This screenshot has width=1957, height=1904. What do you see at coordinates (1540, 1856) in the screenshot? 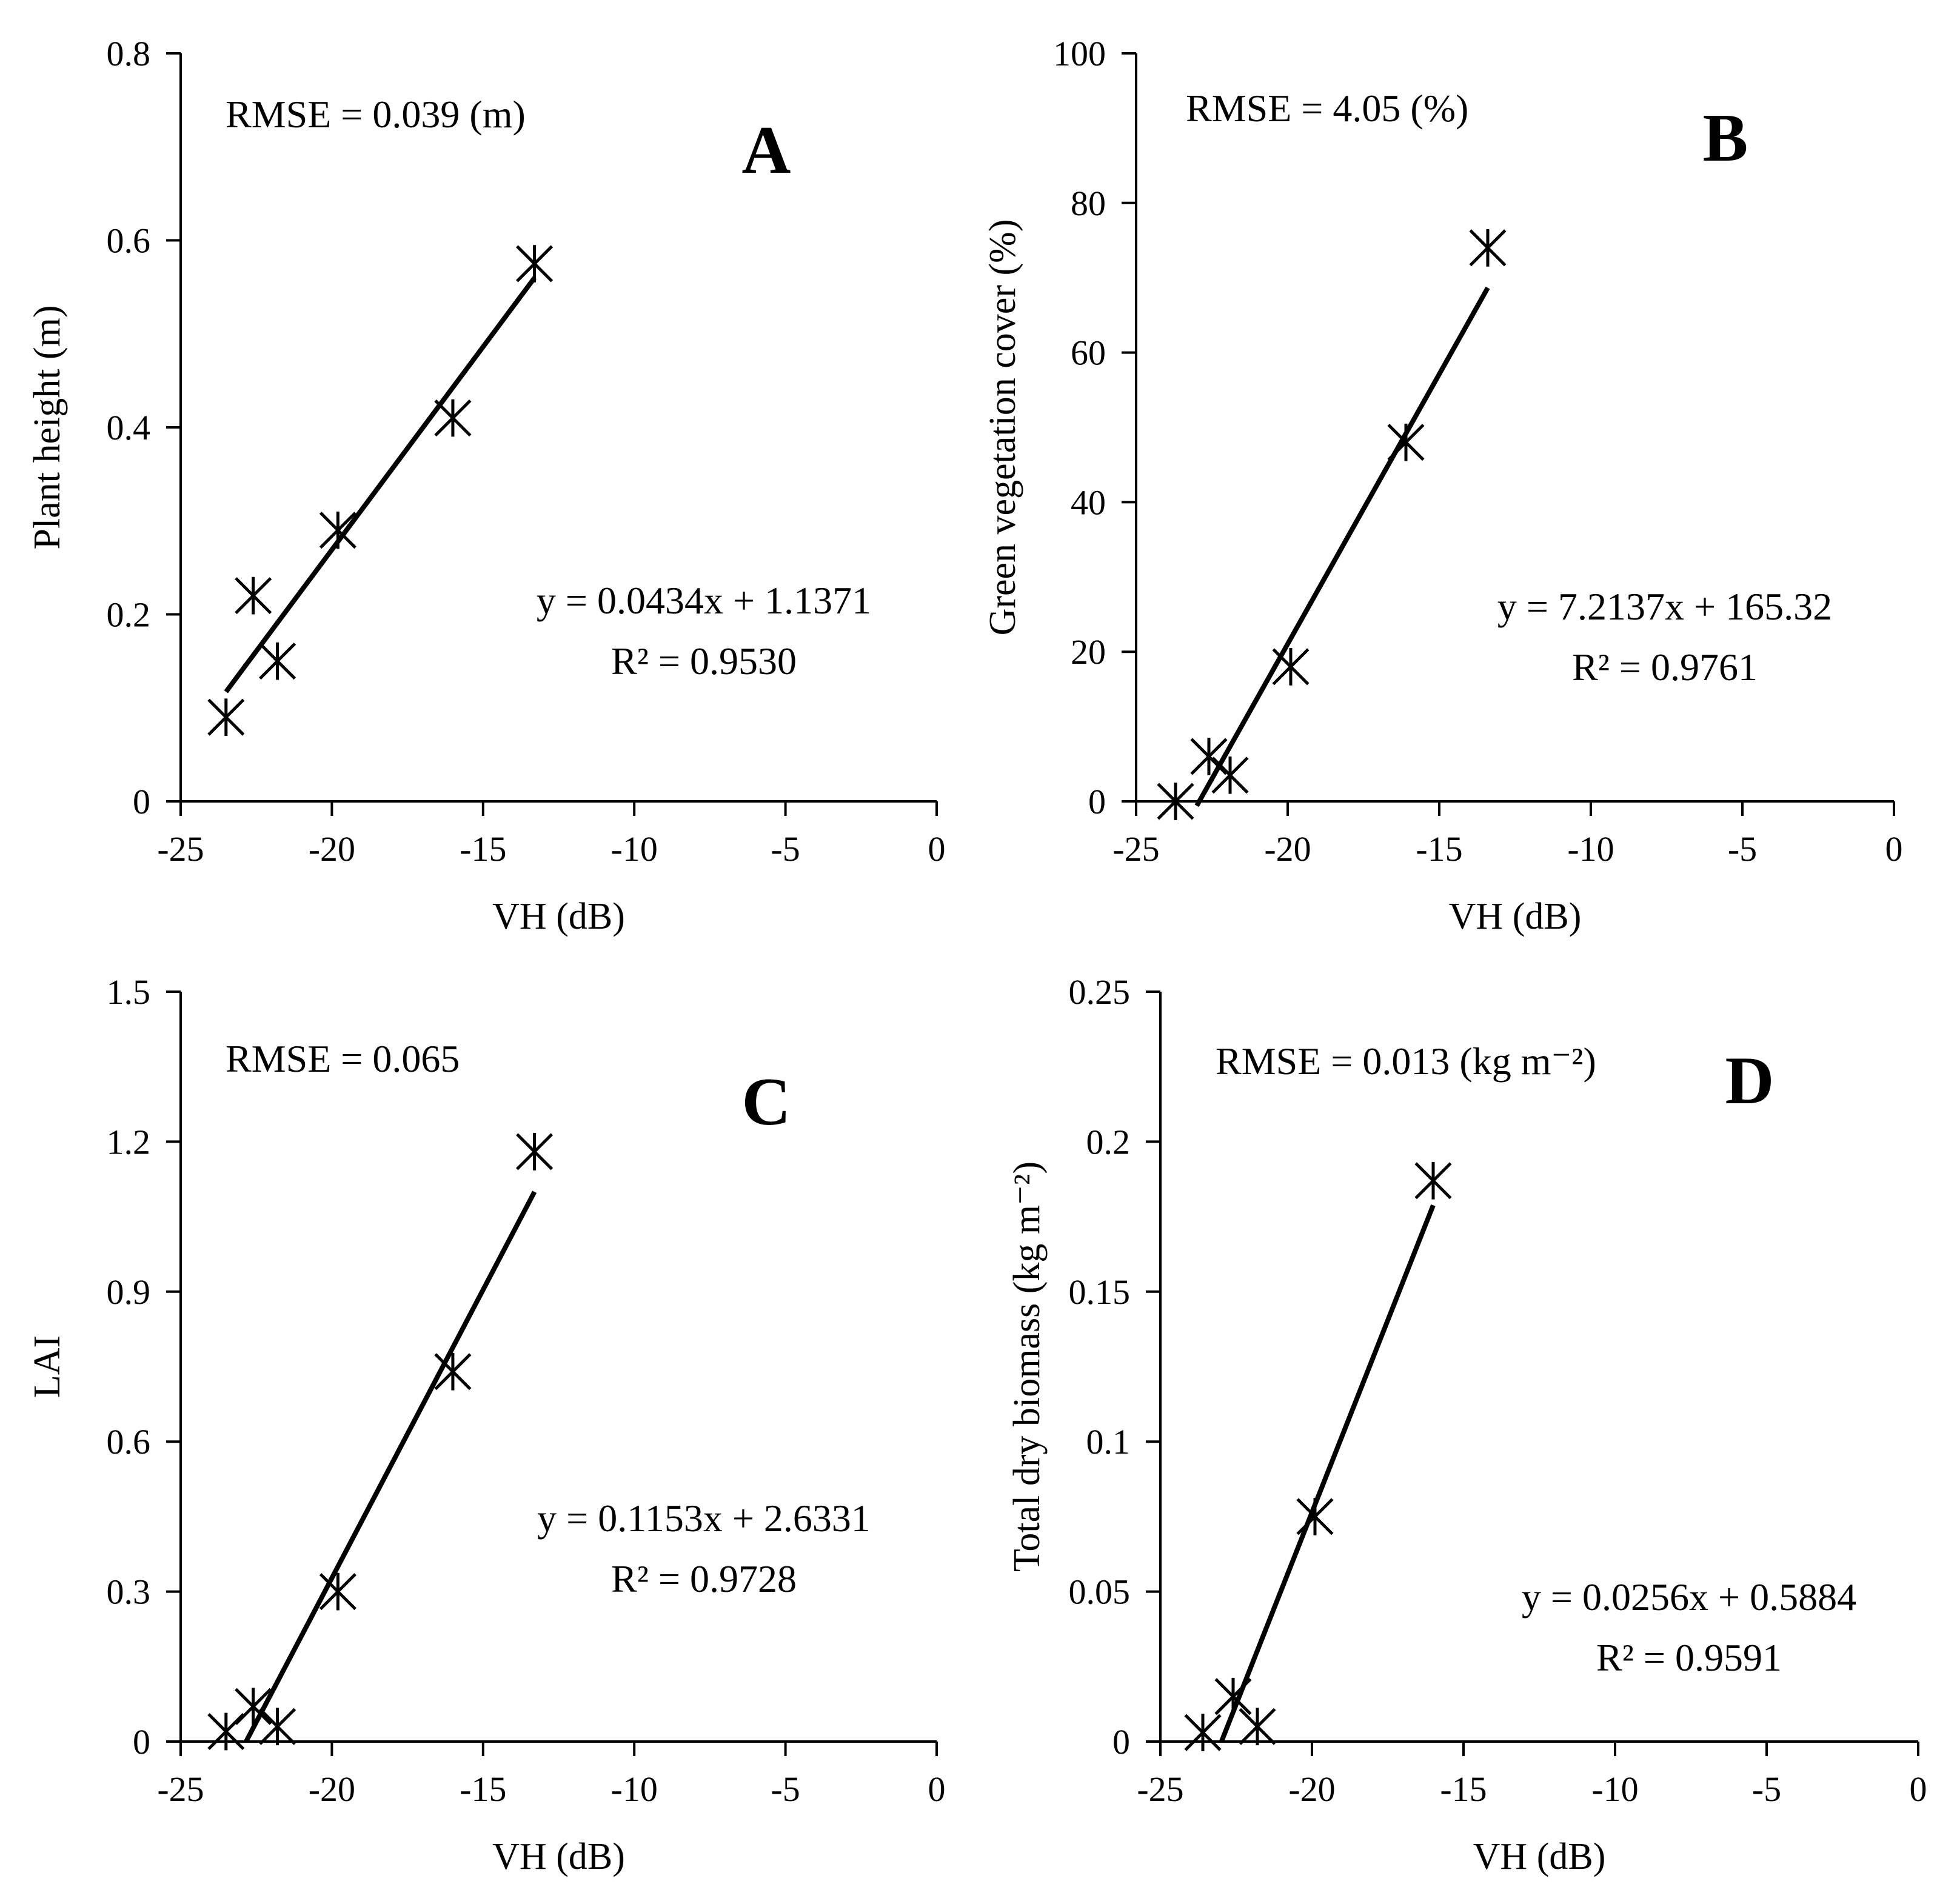
I see `panel-d-x-axis-title: VH (dB)` at bounding box center [1540, 1856].